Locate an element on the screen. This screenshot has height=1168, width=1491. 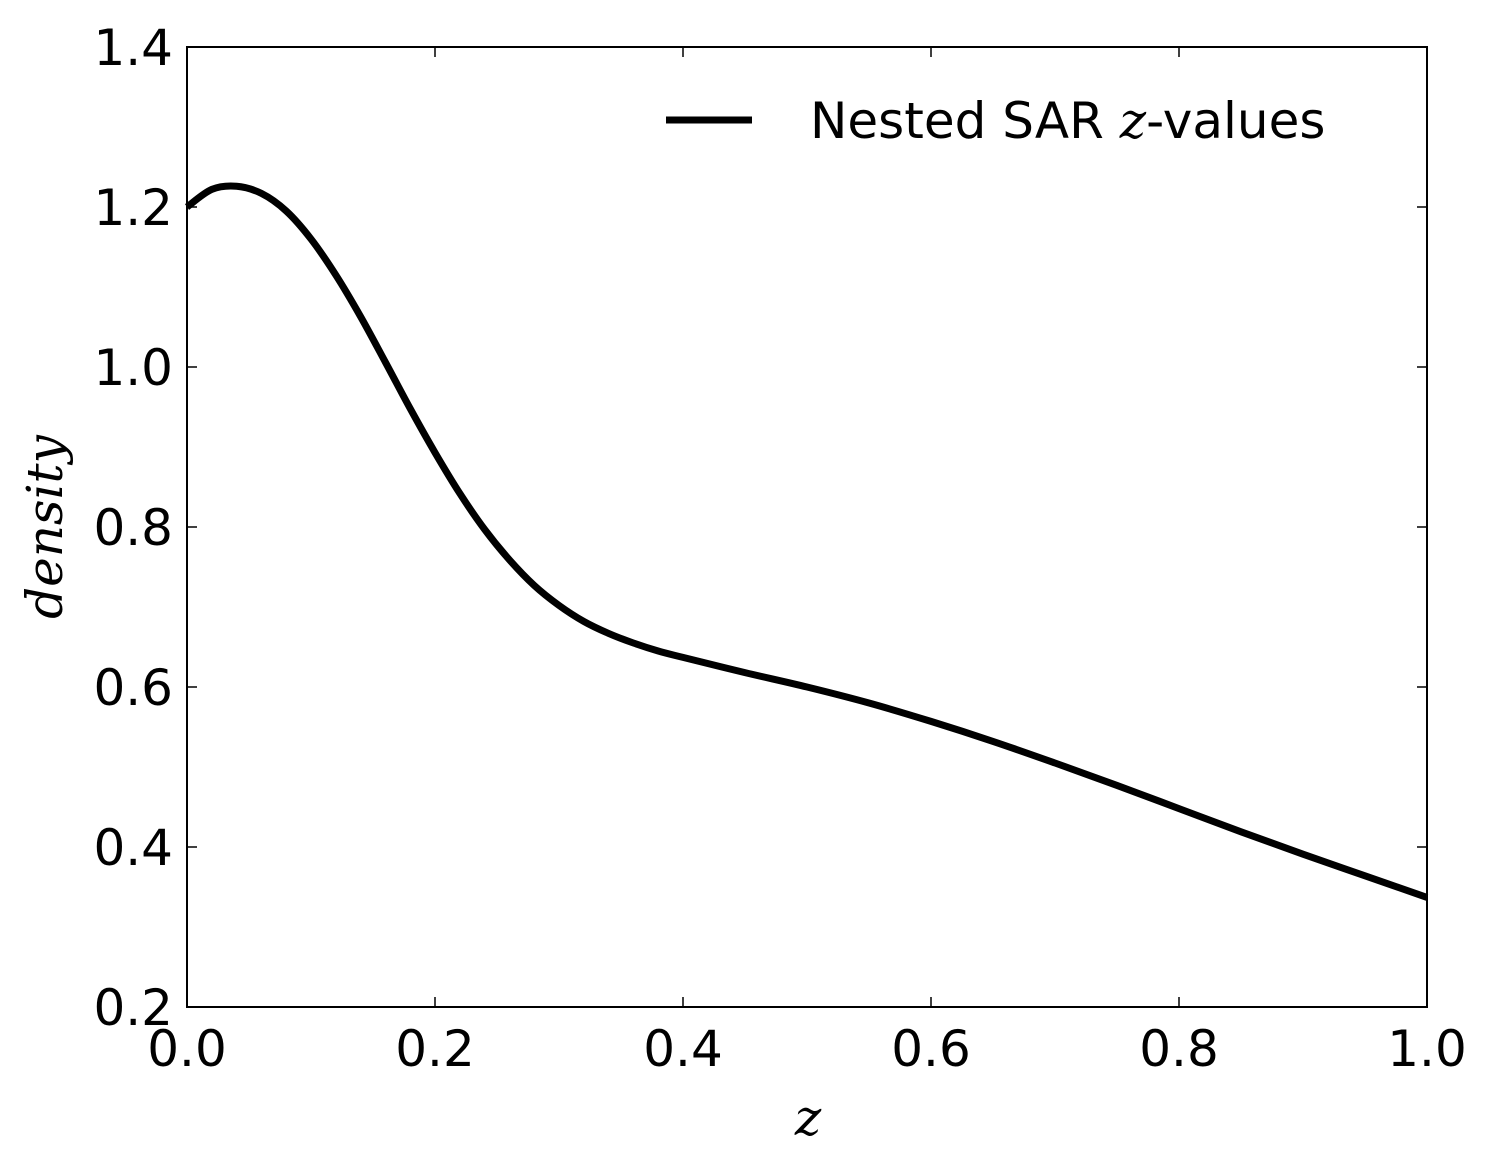
legend-label-suffix: -values is located at coordinates (1235, 121).